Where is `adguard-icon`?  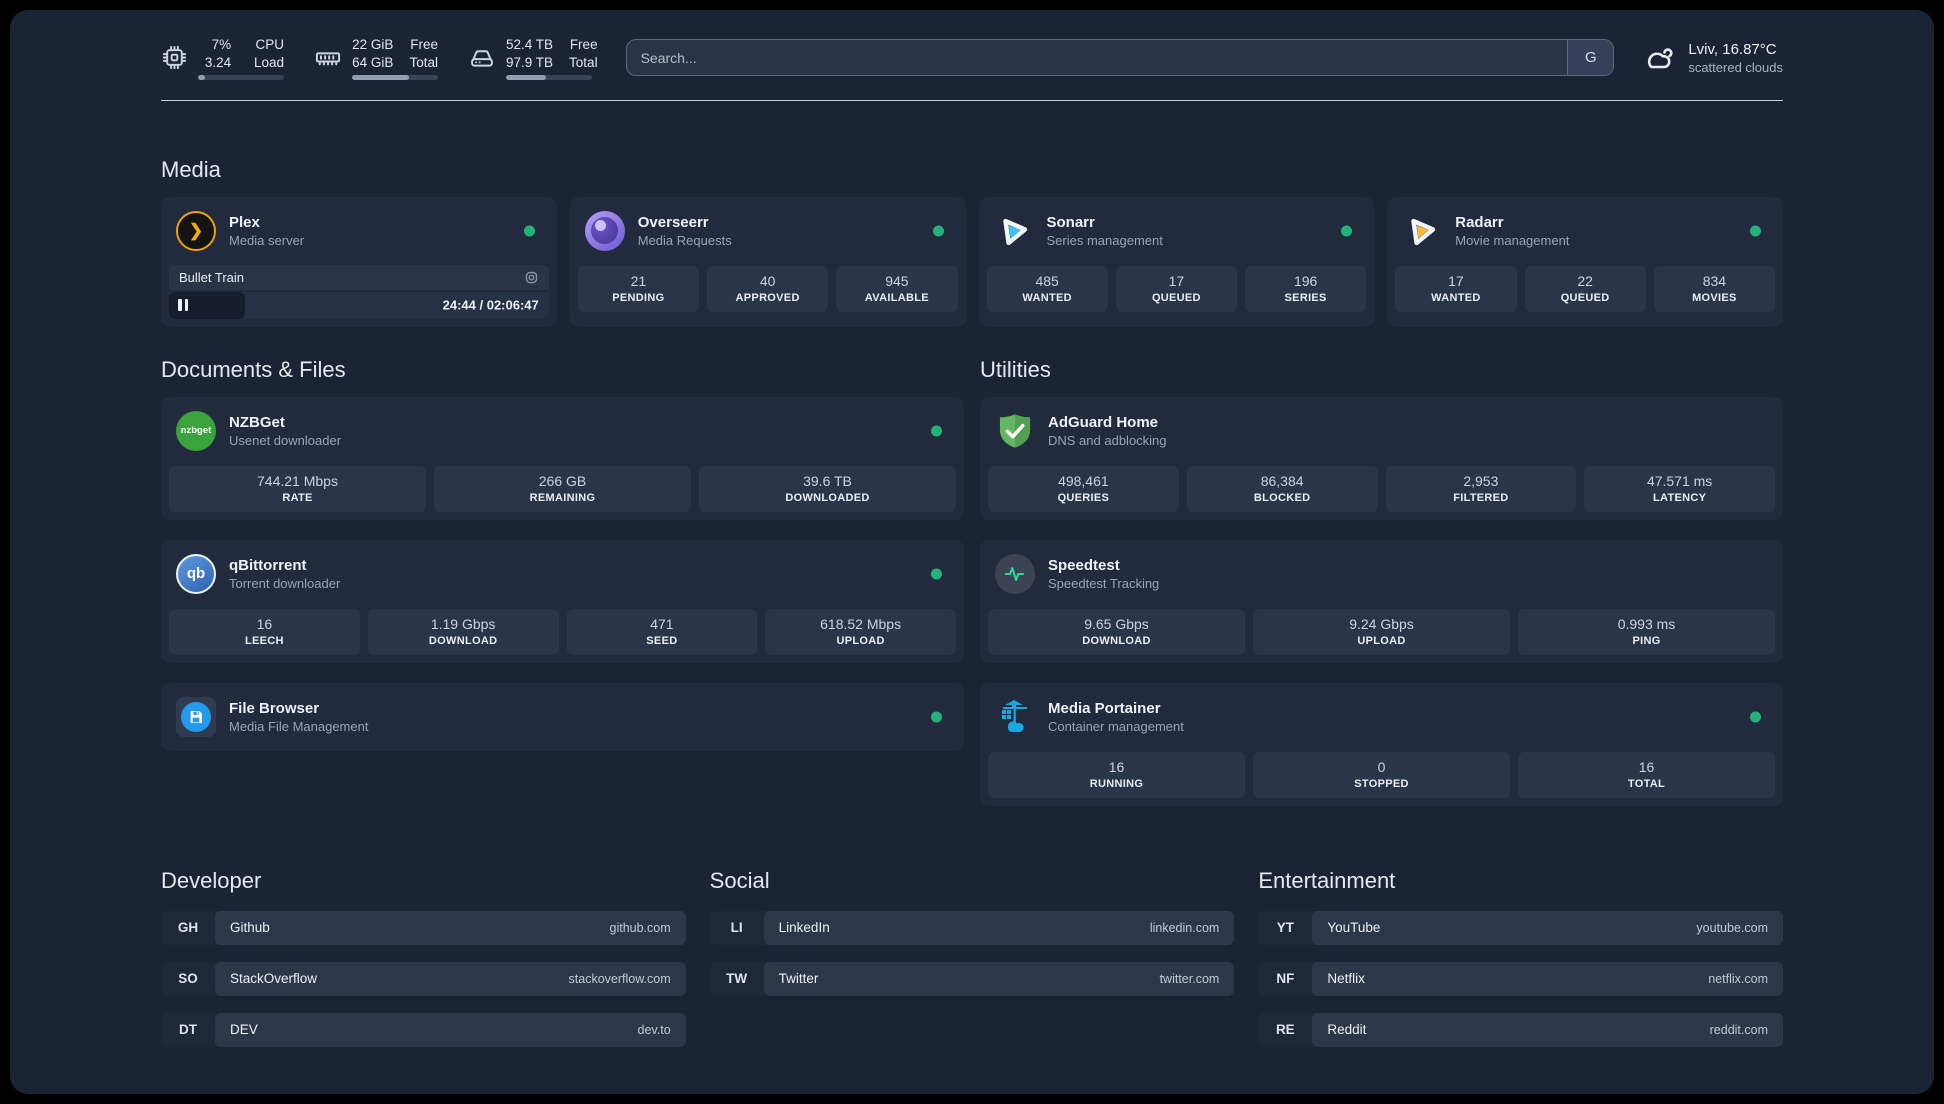 adguard-icon is located at coordinates (1015, 431).